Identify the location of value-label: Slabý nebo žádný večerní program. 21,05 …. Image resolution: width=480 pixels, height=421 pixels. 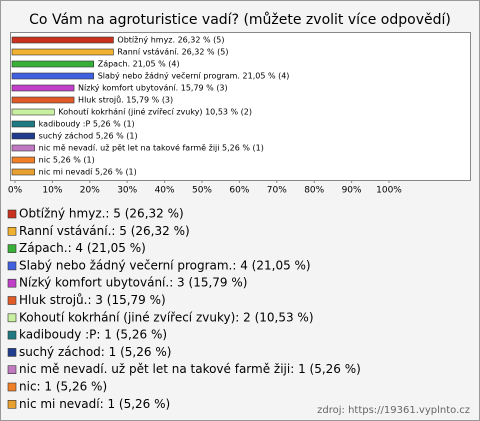
(194, 76).